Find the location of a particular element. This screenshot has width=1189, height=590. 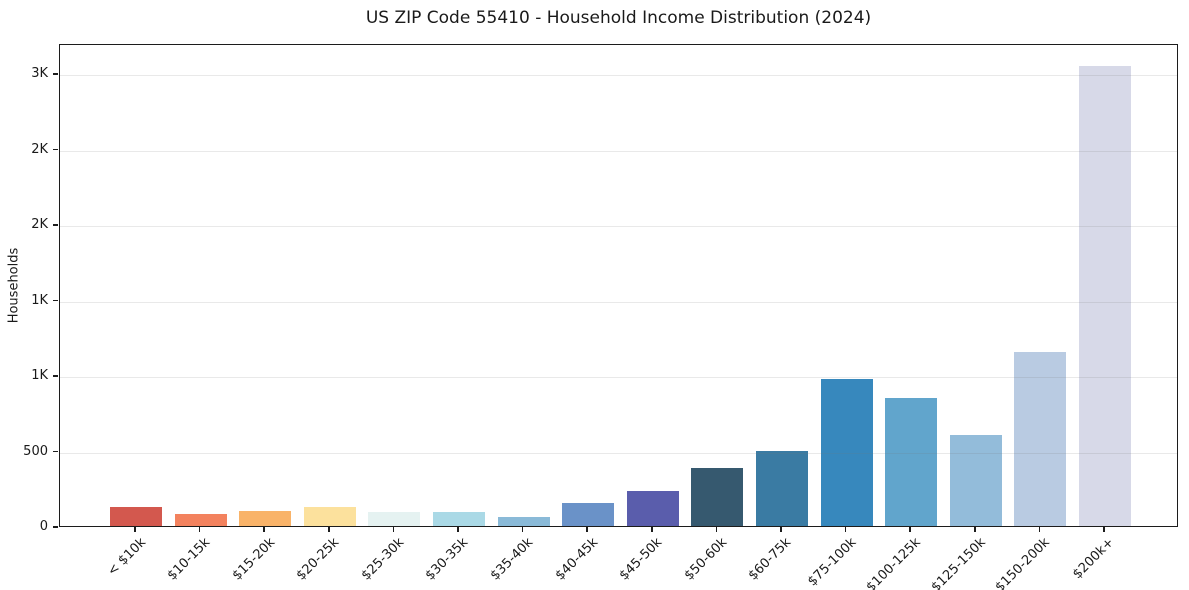

x-tick-label: $15-20k is located at coordinates (253, 559).